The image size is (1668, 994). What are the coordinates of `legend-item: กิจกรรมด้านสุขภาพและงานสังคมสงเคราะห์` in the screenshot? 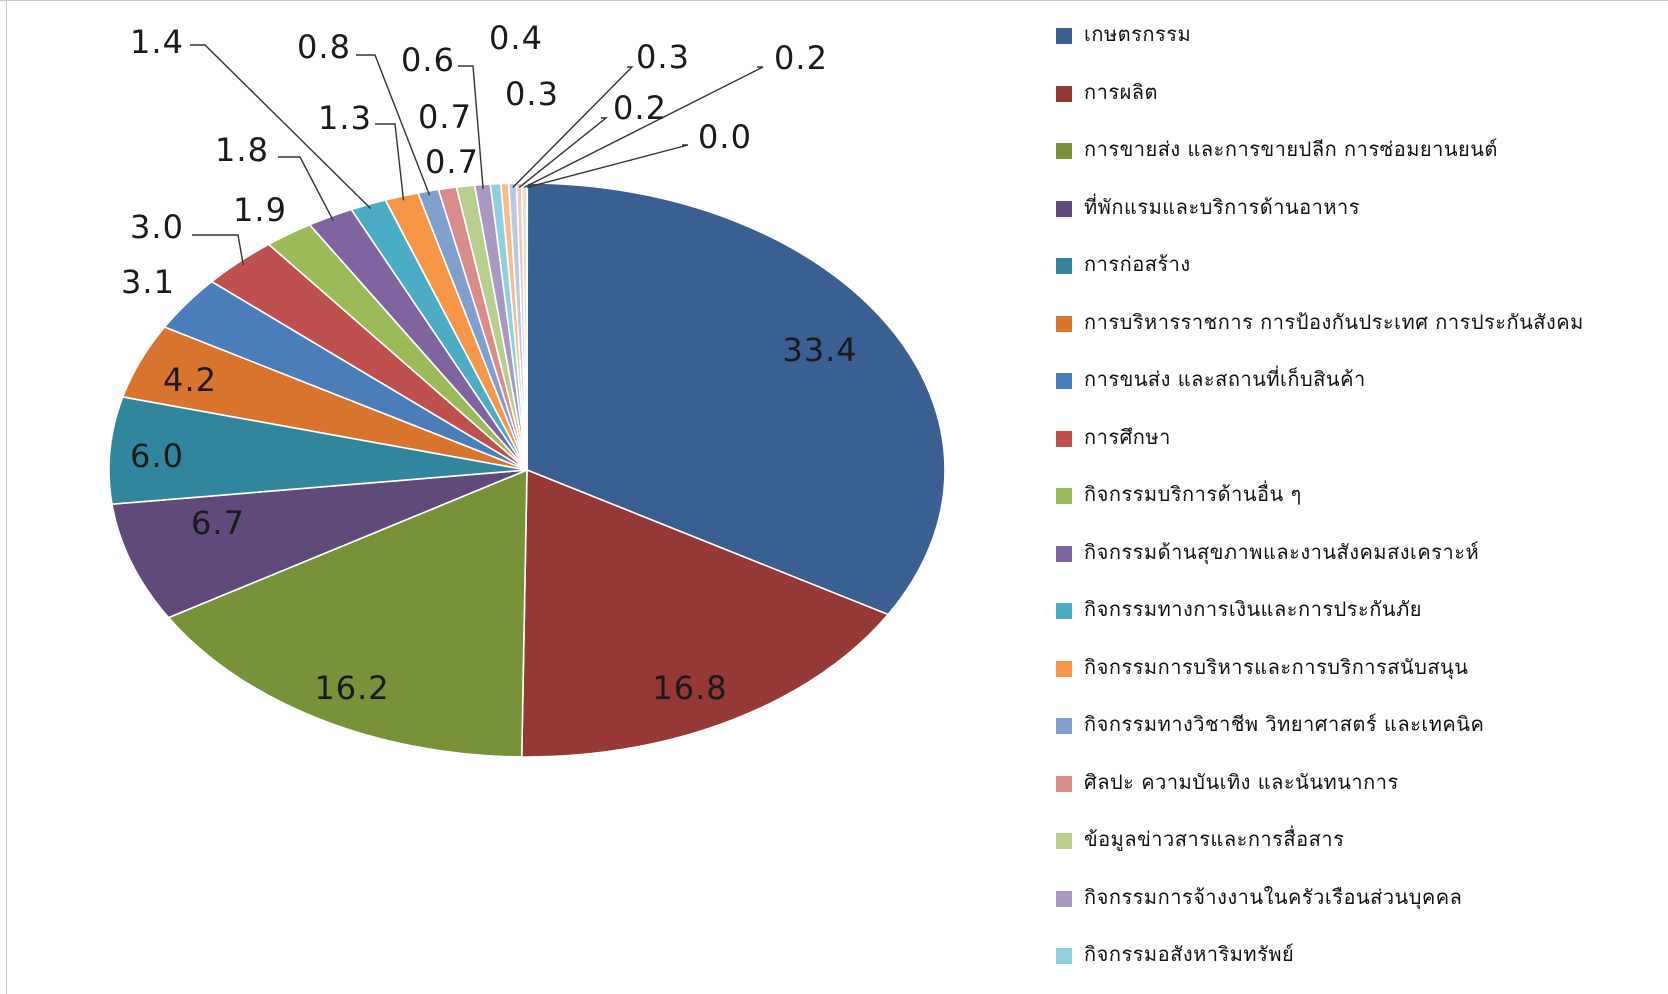 It's located at (1350, 561).